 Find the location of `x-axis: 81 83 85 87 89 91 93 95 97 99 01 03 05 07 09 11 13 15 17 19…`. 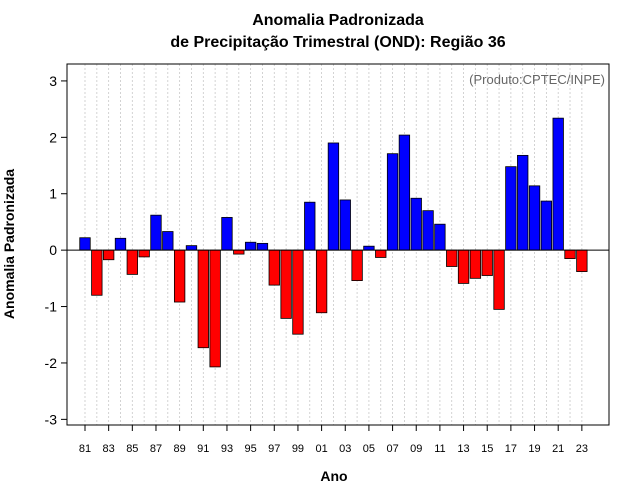

x-axis: 81 83 85 87 89 91 93 95 97 99 01 03 05 07 09 11 13 15 17 19… is located at coordinates (333, 440).